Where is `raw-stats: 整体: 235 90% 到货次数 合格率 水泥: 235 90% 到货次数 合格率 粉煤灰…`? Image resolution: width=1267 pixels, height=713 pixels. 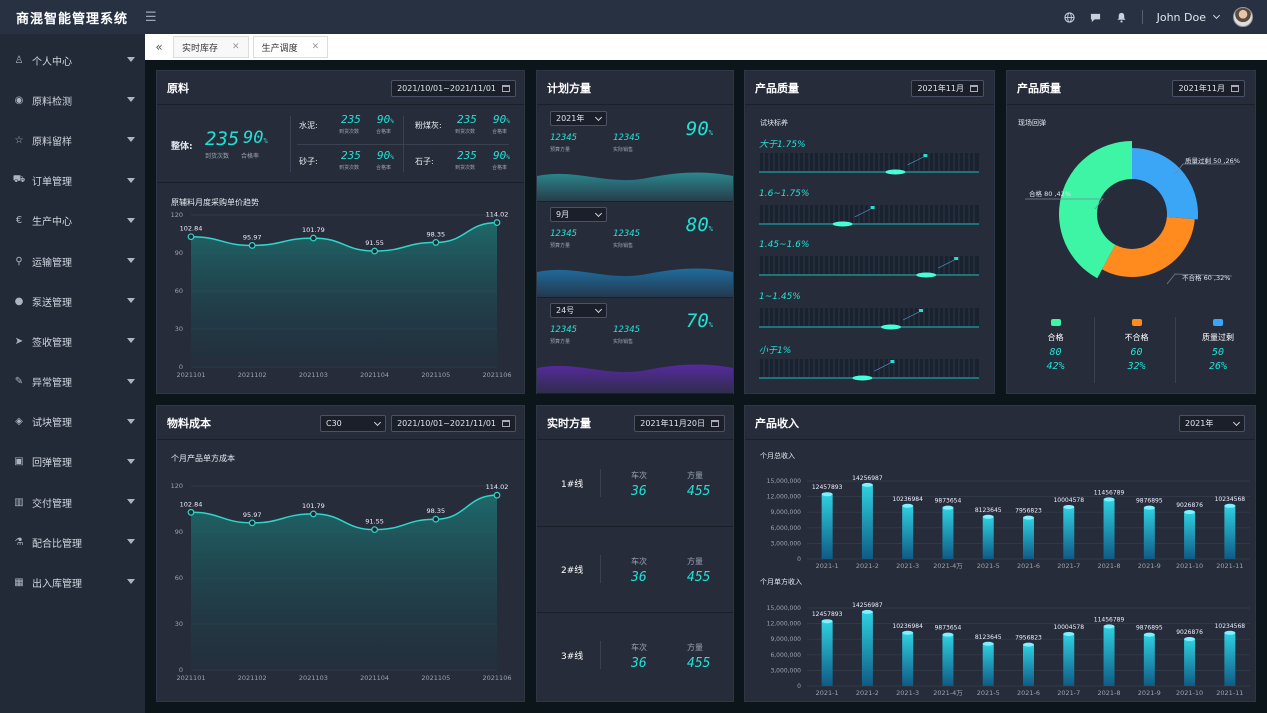
raw-stats: 整体: 235 90% 到货次数 合格率 水泥: 235 90% 到货次数 合格率 粉煤灰… is located at coordinates (340, 144).